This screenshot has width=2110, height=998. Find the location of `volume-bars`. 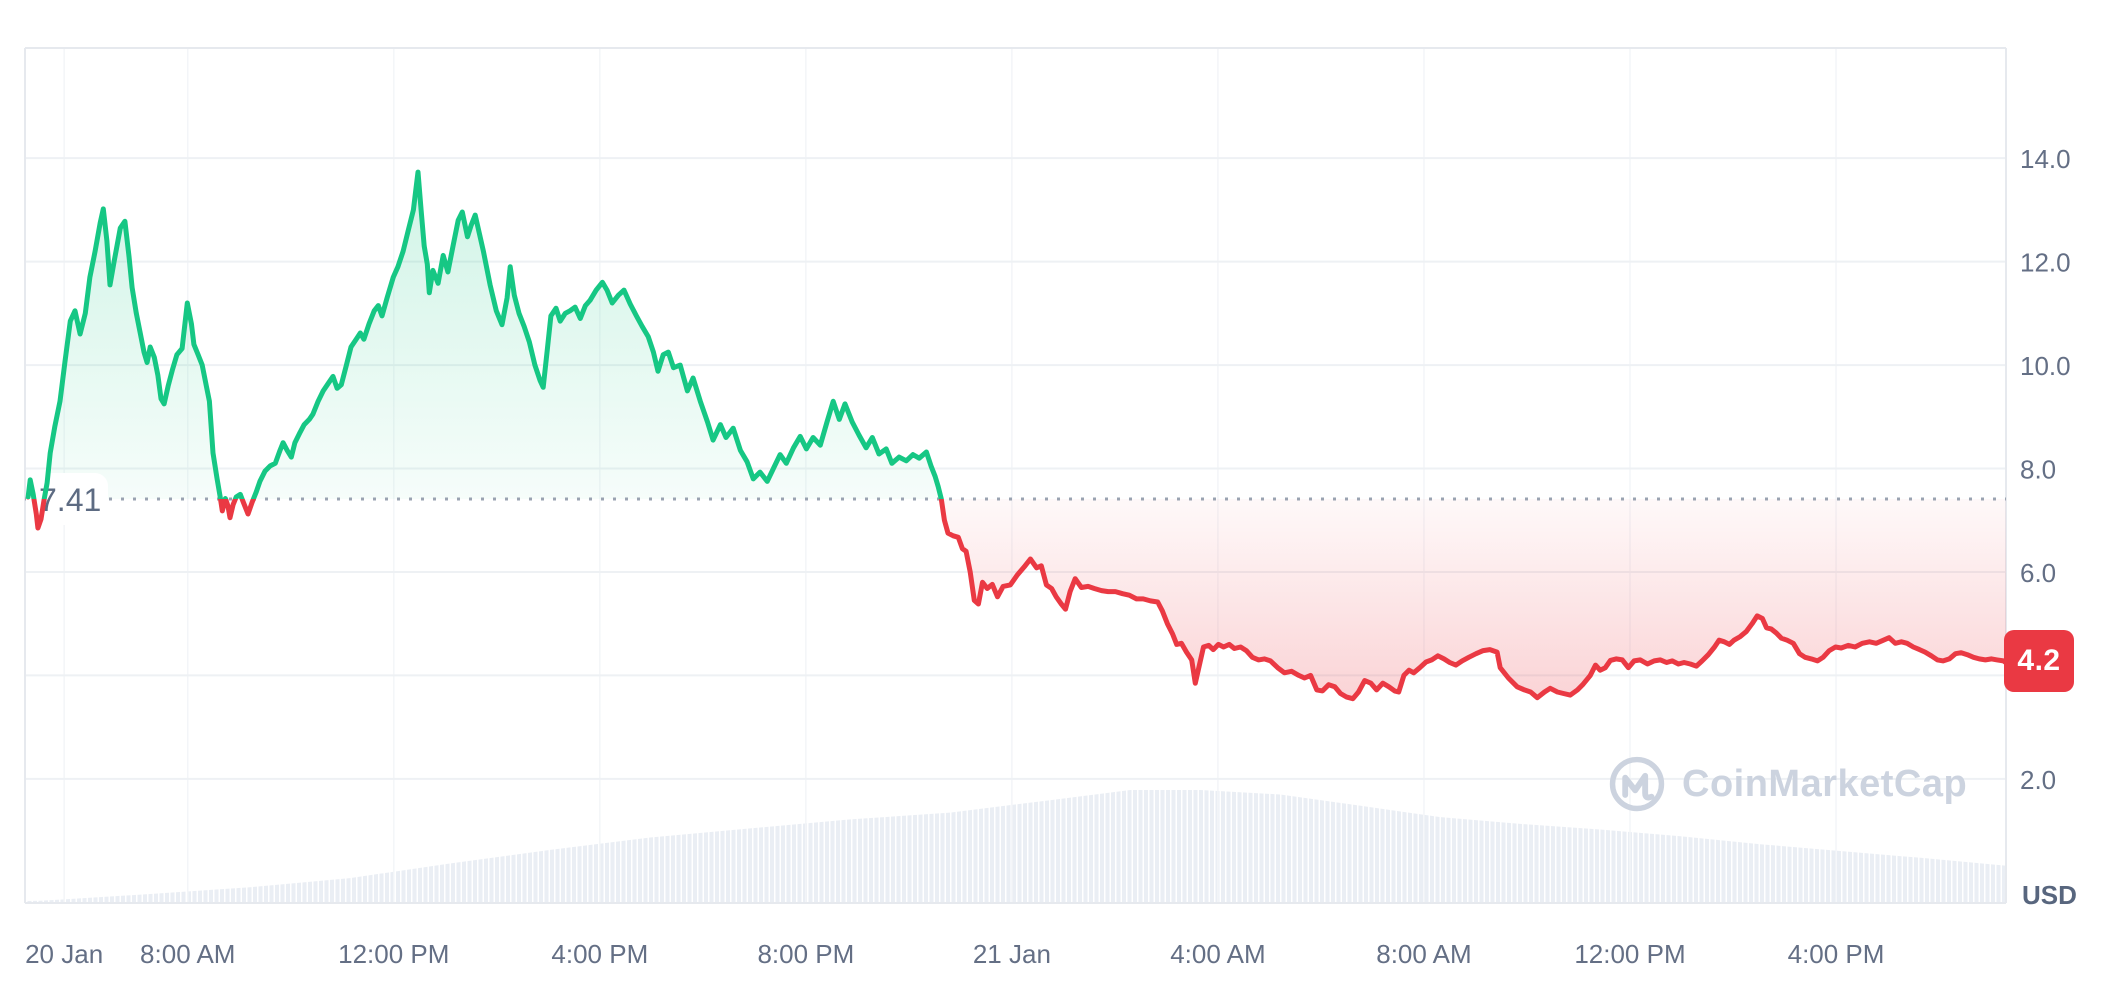

volume-bars is located at coordinates (1016, 846).